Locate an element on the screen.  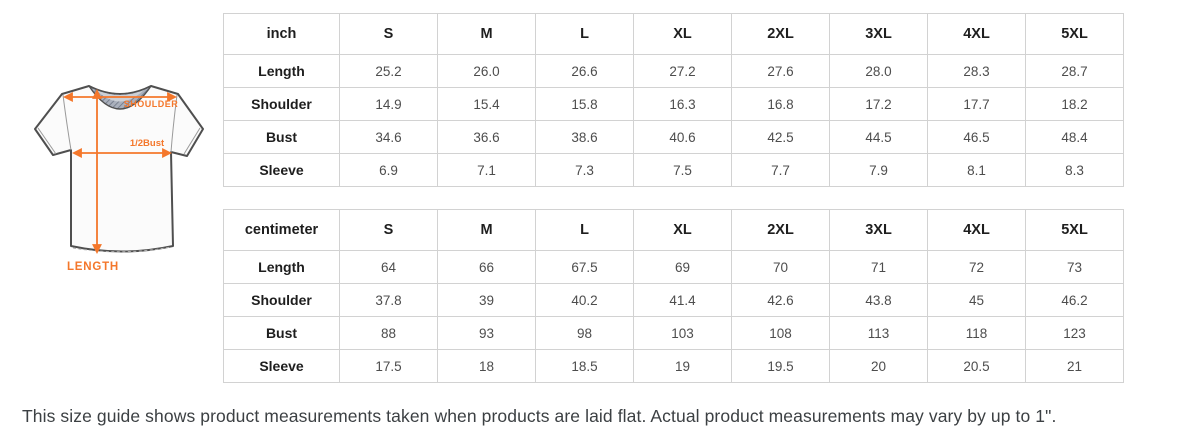
value-cell: 19.5 is located at coordinates (780, 366).